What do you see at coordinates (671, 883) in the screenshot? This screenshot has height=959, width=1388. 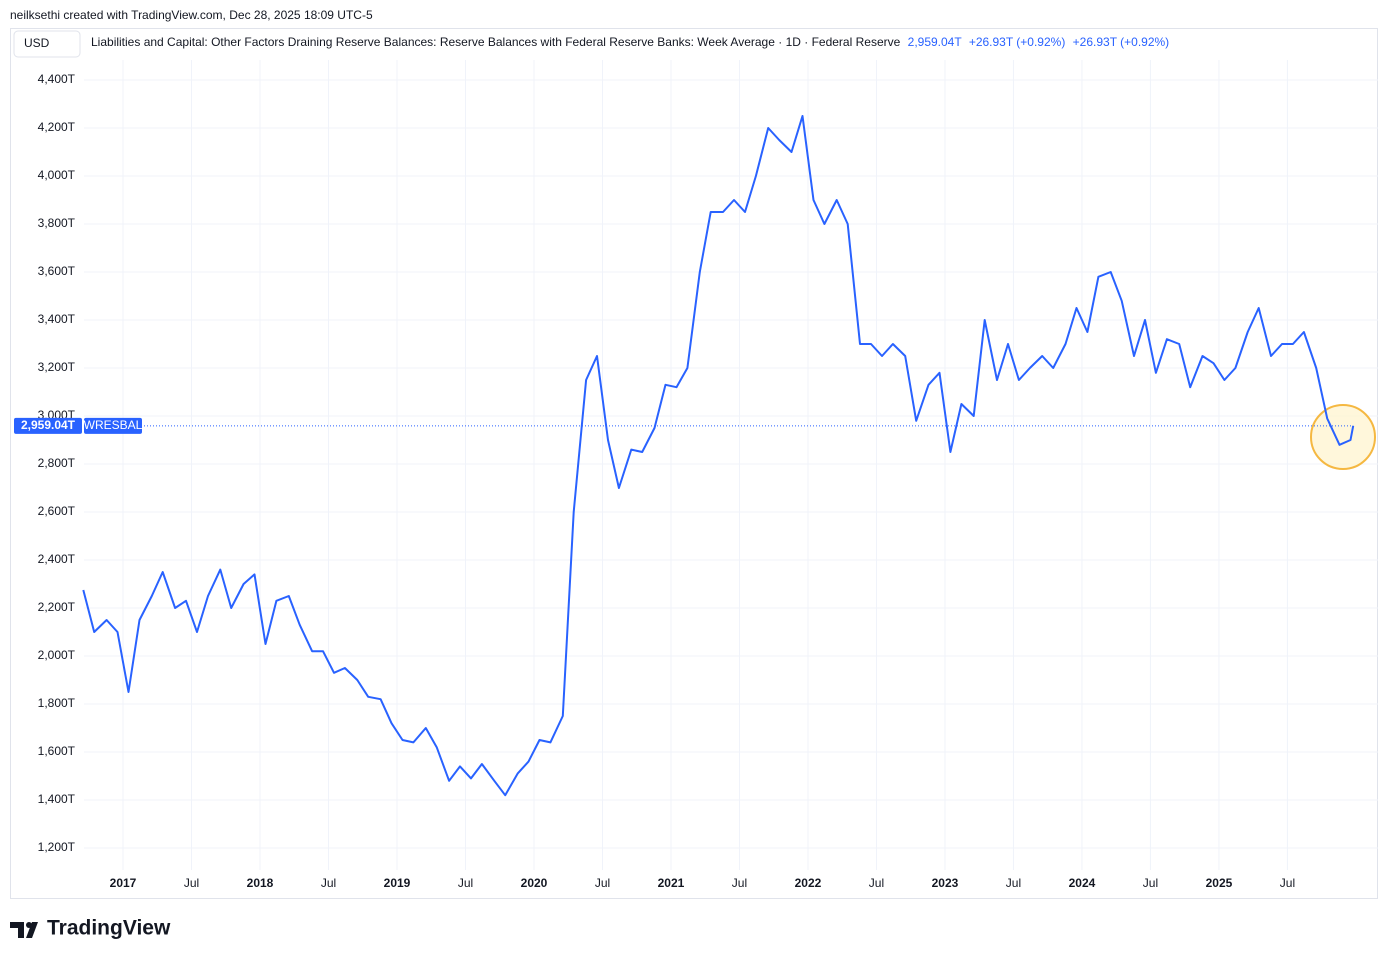 I see `x-tick-label: 2021` at bounding box center [671, 883].